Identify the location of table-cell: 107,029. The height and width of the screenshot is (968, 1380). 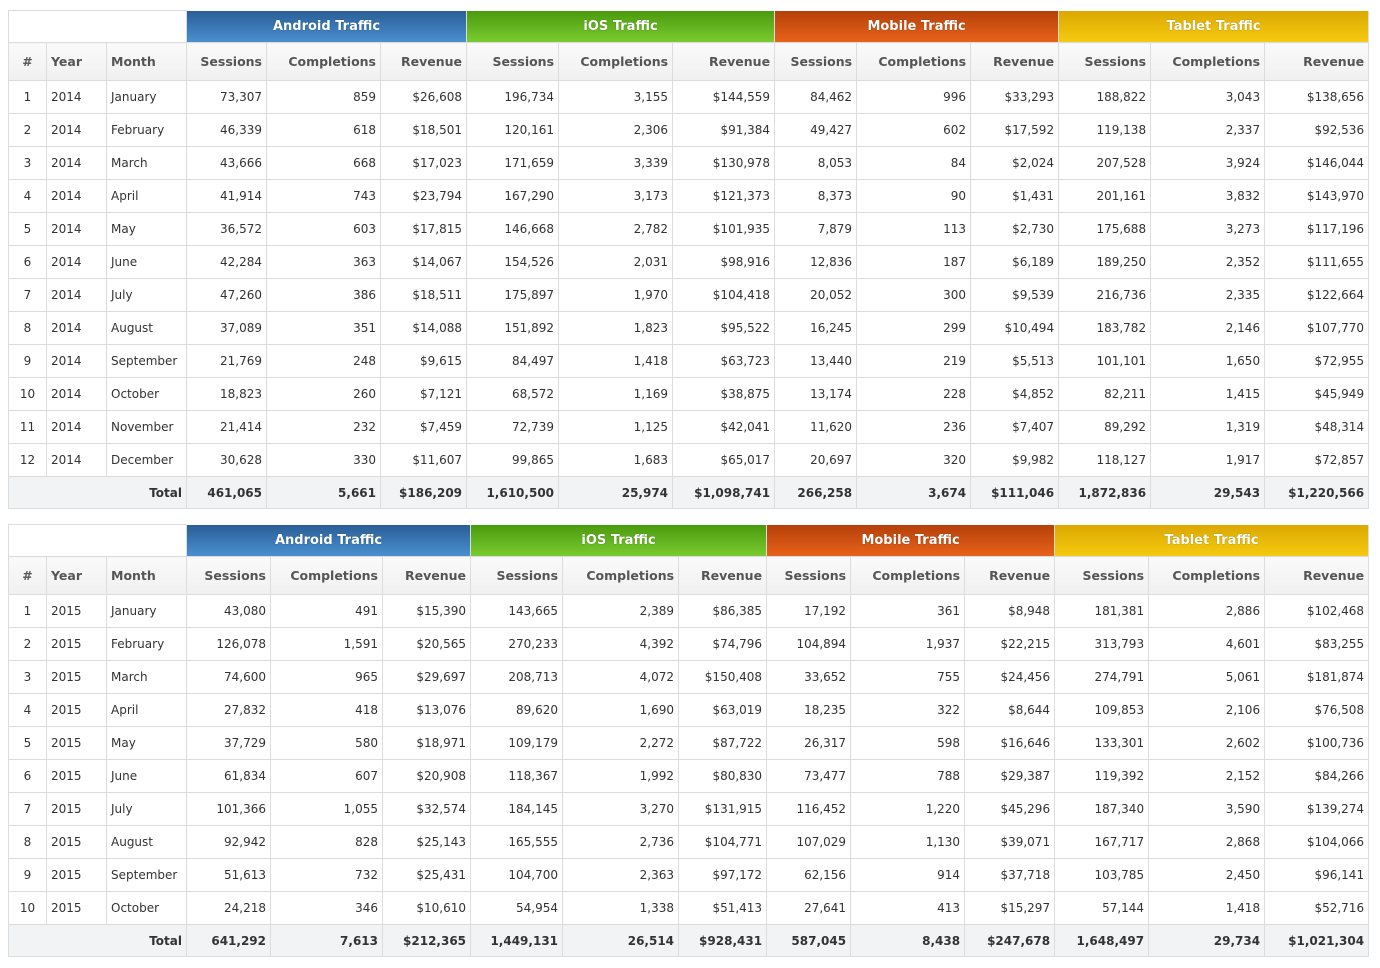
(809, 842).